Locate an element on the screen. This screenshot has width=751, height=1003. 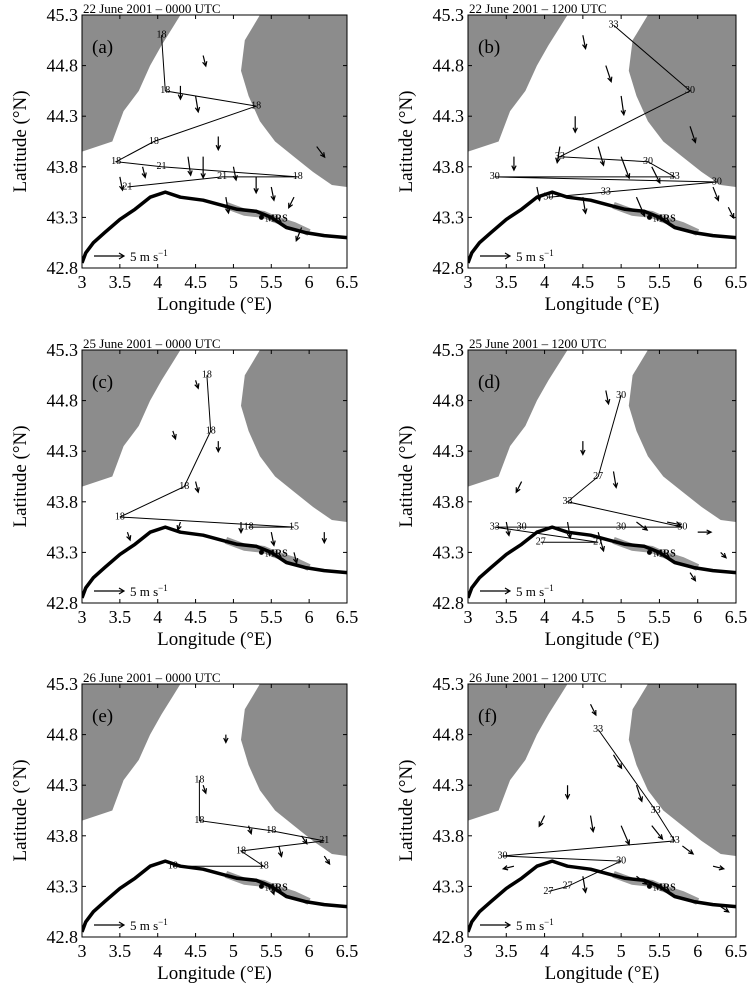
panel-letter: (f) is located at coordinates (487, 716).